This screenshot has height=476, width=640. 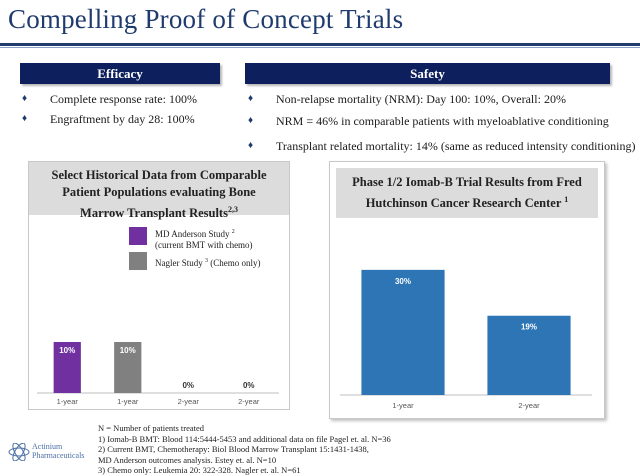 What do you see at coordinates (232, 209) in the screenshot?
I see `heading-superscript: 2,3` at bounding box center [232, 209].